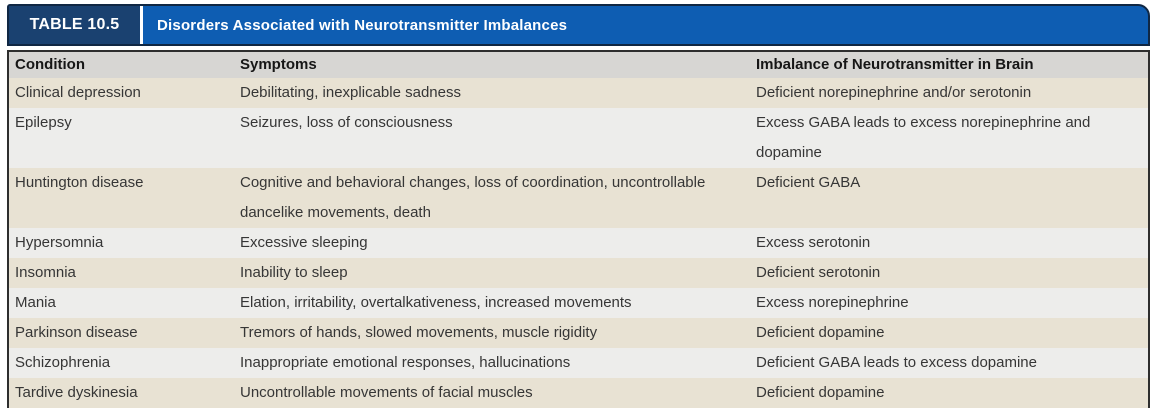 The width and height of the screenshot is (1157, 408). Describe the element at coordinates (492, 243) in the screenshot. I see `cell-symptoms: Excessive sleeping` at that location.